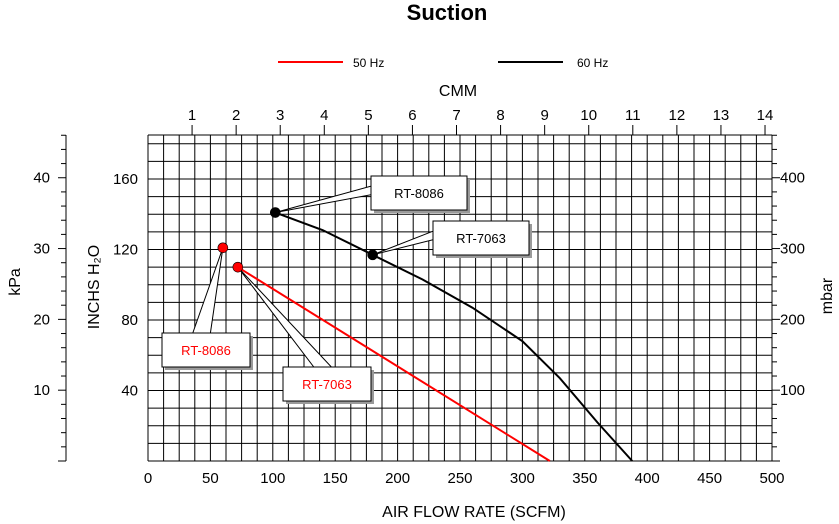  What do you see at coordinates (544, 115) in the screenshot?
I see `x2-tick-label: 9` at bounding box center [544, 115].